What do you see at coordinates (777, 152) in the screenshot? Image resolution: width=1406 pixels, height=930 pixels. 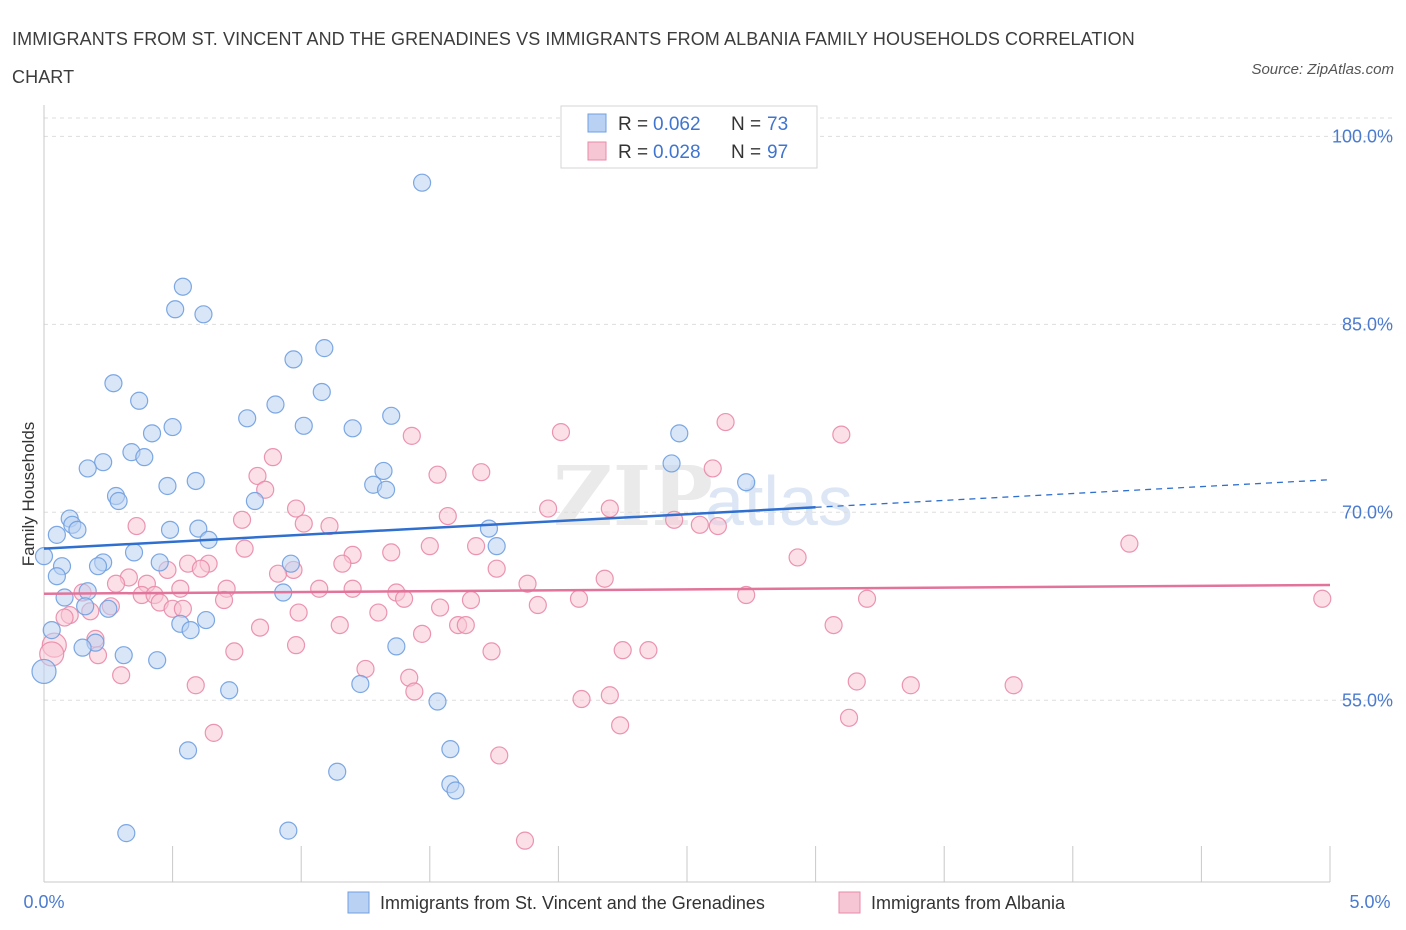 I see `legend-n-value-pink: 97` at bounding box center [777, 152].